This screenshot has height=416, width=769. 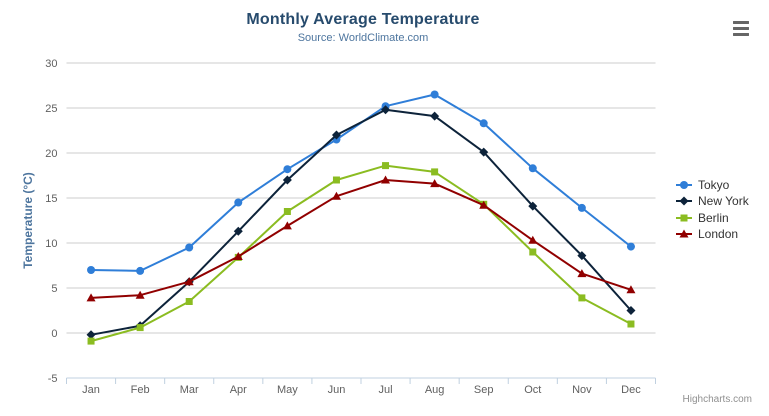 I want to click on legend-item-london: London, so click(x=712, y=234).